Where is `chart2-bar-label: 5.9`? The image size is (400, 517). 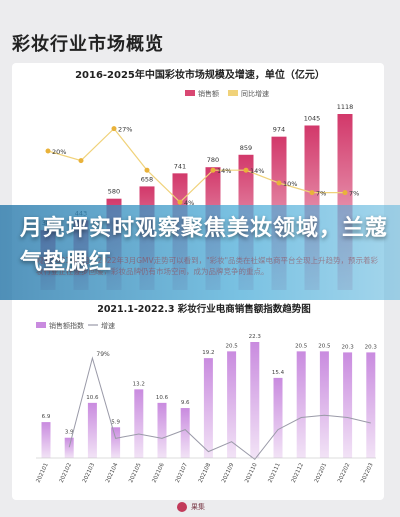
chart2-bar-label: 5.9 is located at coordinates (115, 422).